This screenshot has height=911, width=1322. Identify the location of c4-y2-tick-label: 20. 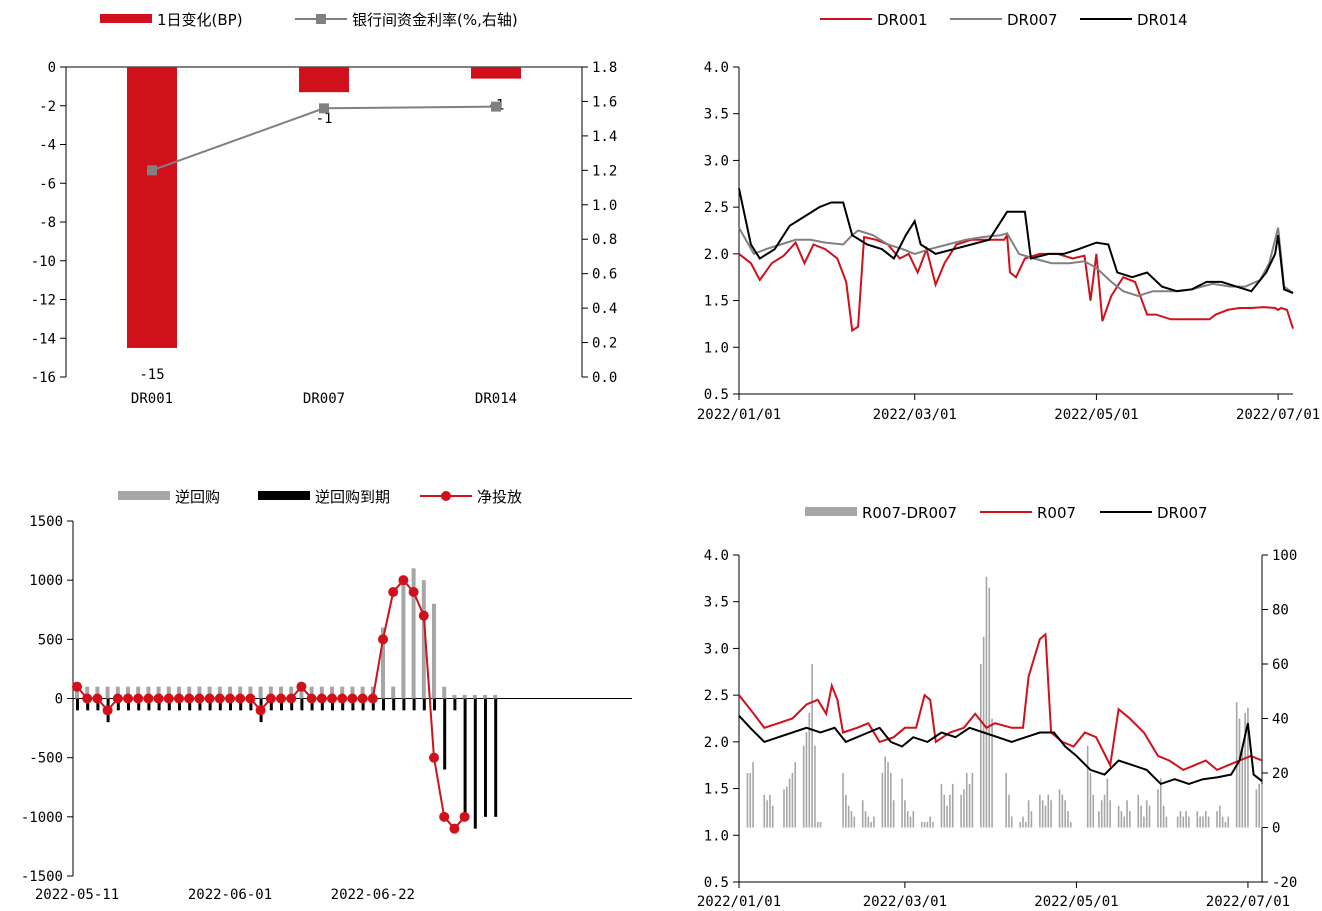
(1280, 774).